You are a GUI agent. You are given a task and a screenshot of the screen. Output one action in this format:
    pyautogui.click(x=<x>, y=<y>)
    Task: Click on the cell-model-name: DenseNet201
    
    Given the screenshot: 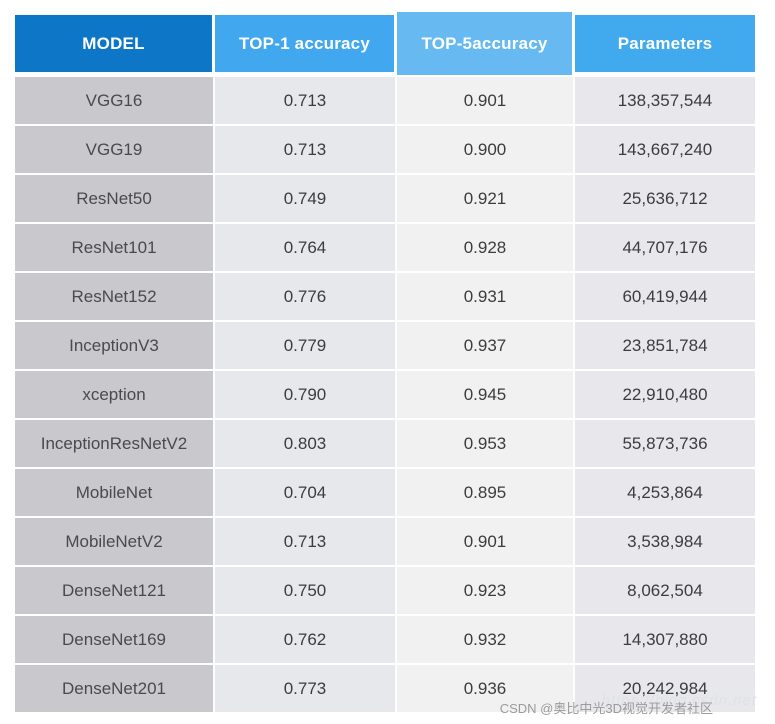 What is the action you would take?
    pyautogui.click(x=115, y=688)
    